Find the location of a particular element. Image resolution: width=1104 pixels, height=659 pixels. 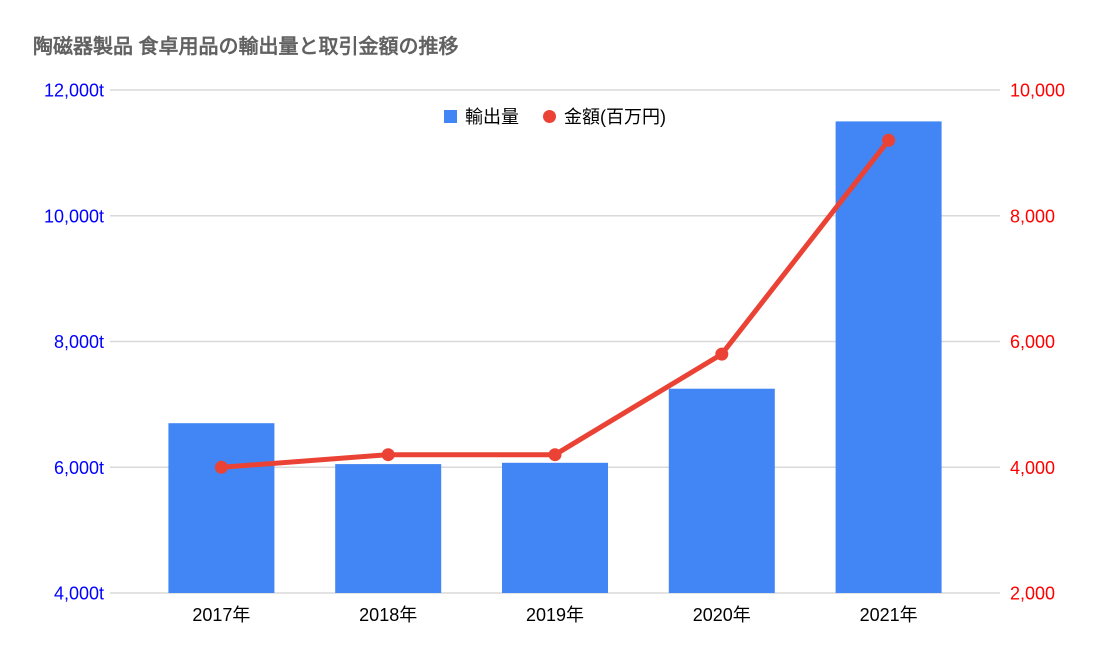

line-point-2018年 is located at coordinates (388, 455).